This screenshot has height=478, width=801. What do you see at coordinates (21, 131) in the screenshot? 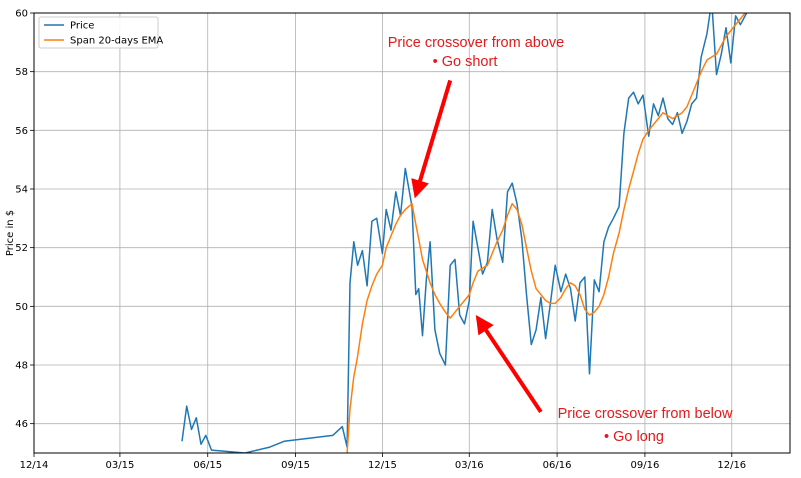
I see `y-tick-label-5: 56` at bounding box center [21, 131].